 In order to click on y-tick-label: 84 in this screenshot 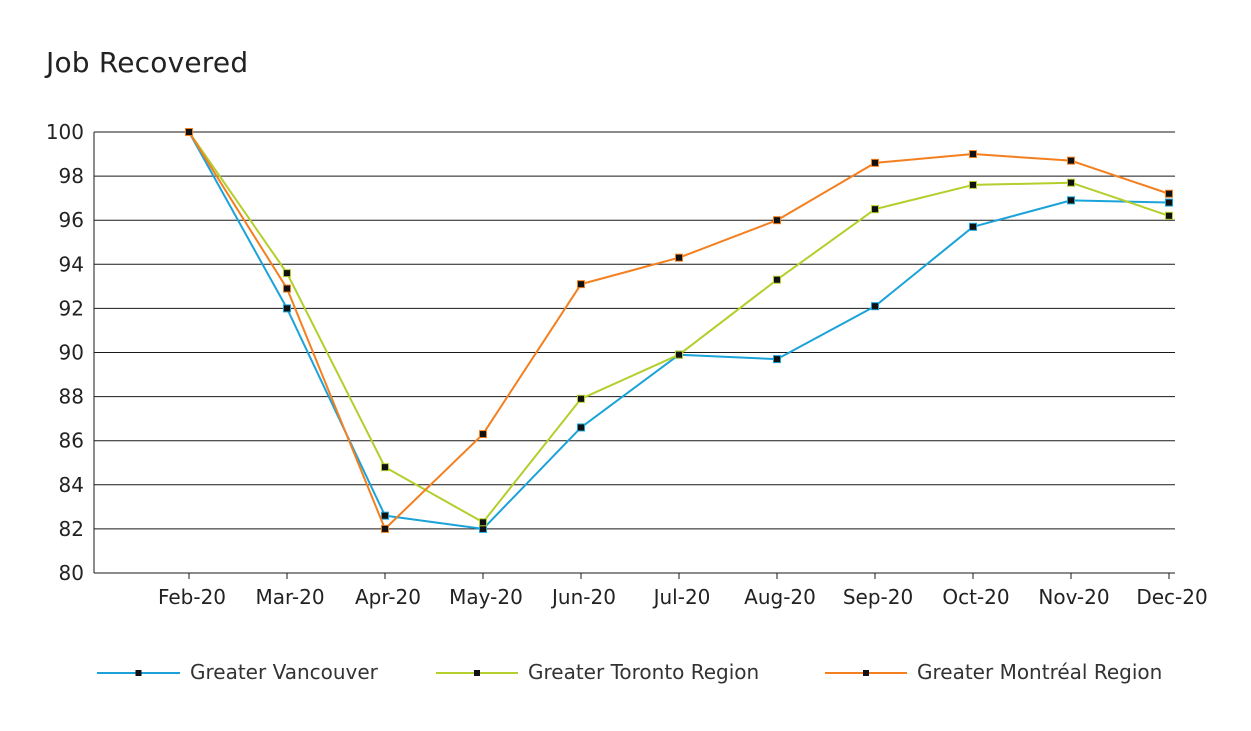, I will do `click(71, 485)`.